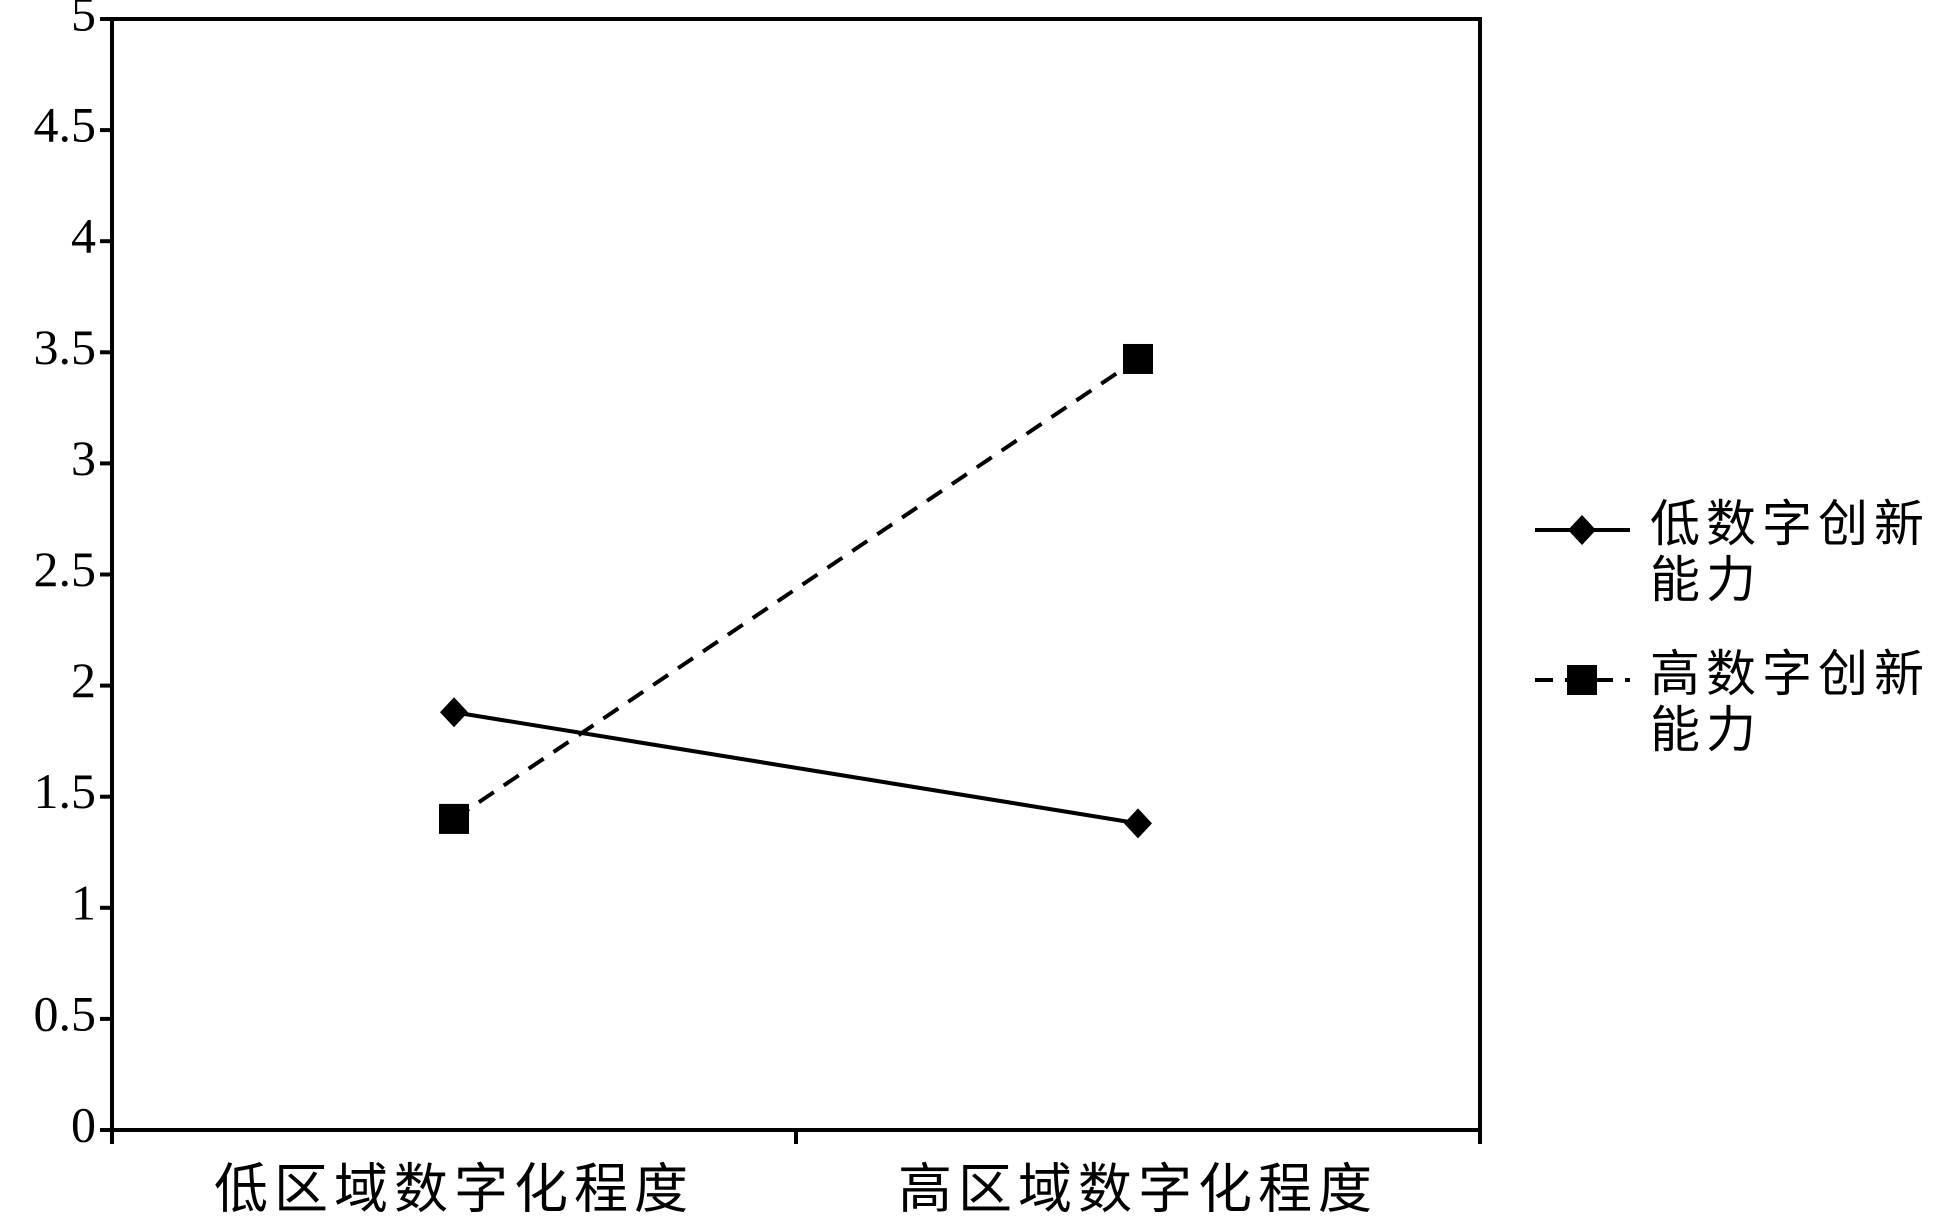 This screenshot has height=1223, width=1959. I want to click on x-tick-label: 低区域数字化程度, so click(454, 1189).